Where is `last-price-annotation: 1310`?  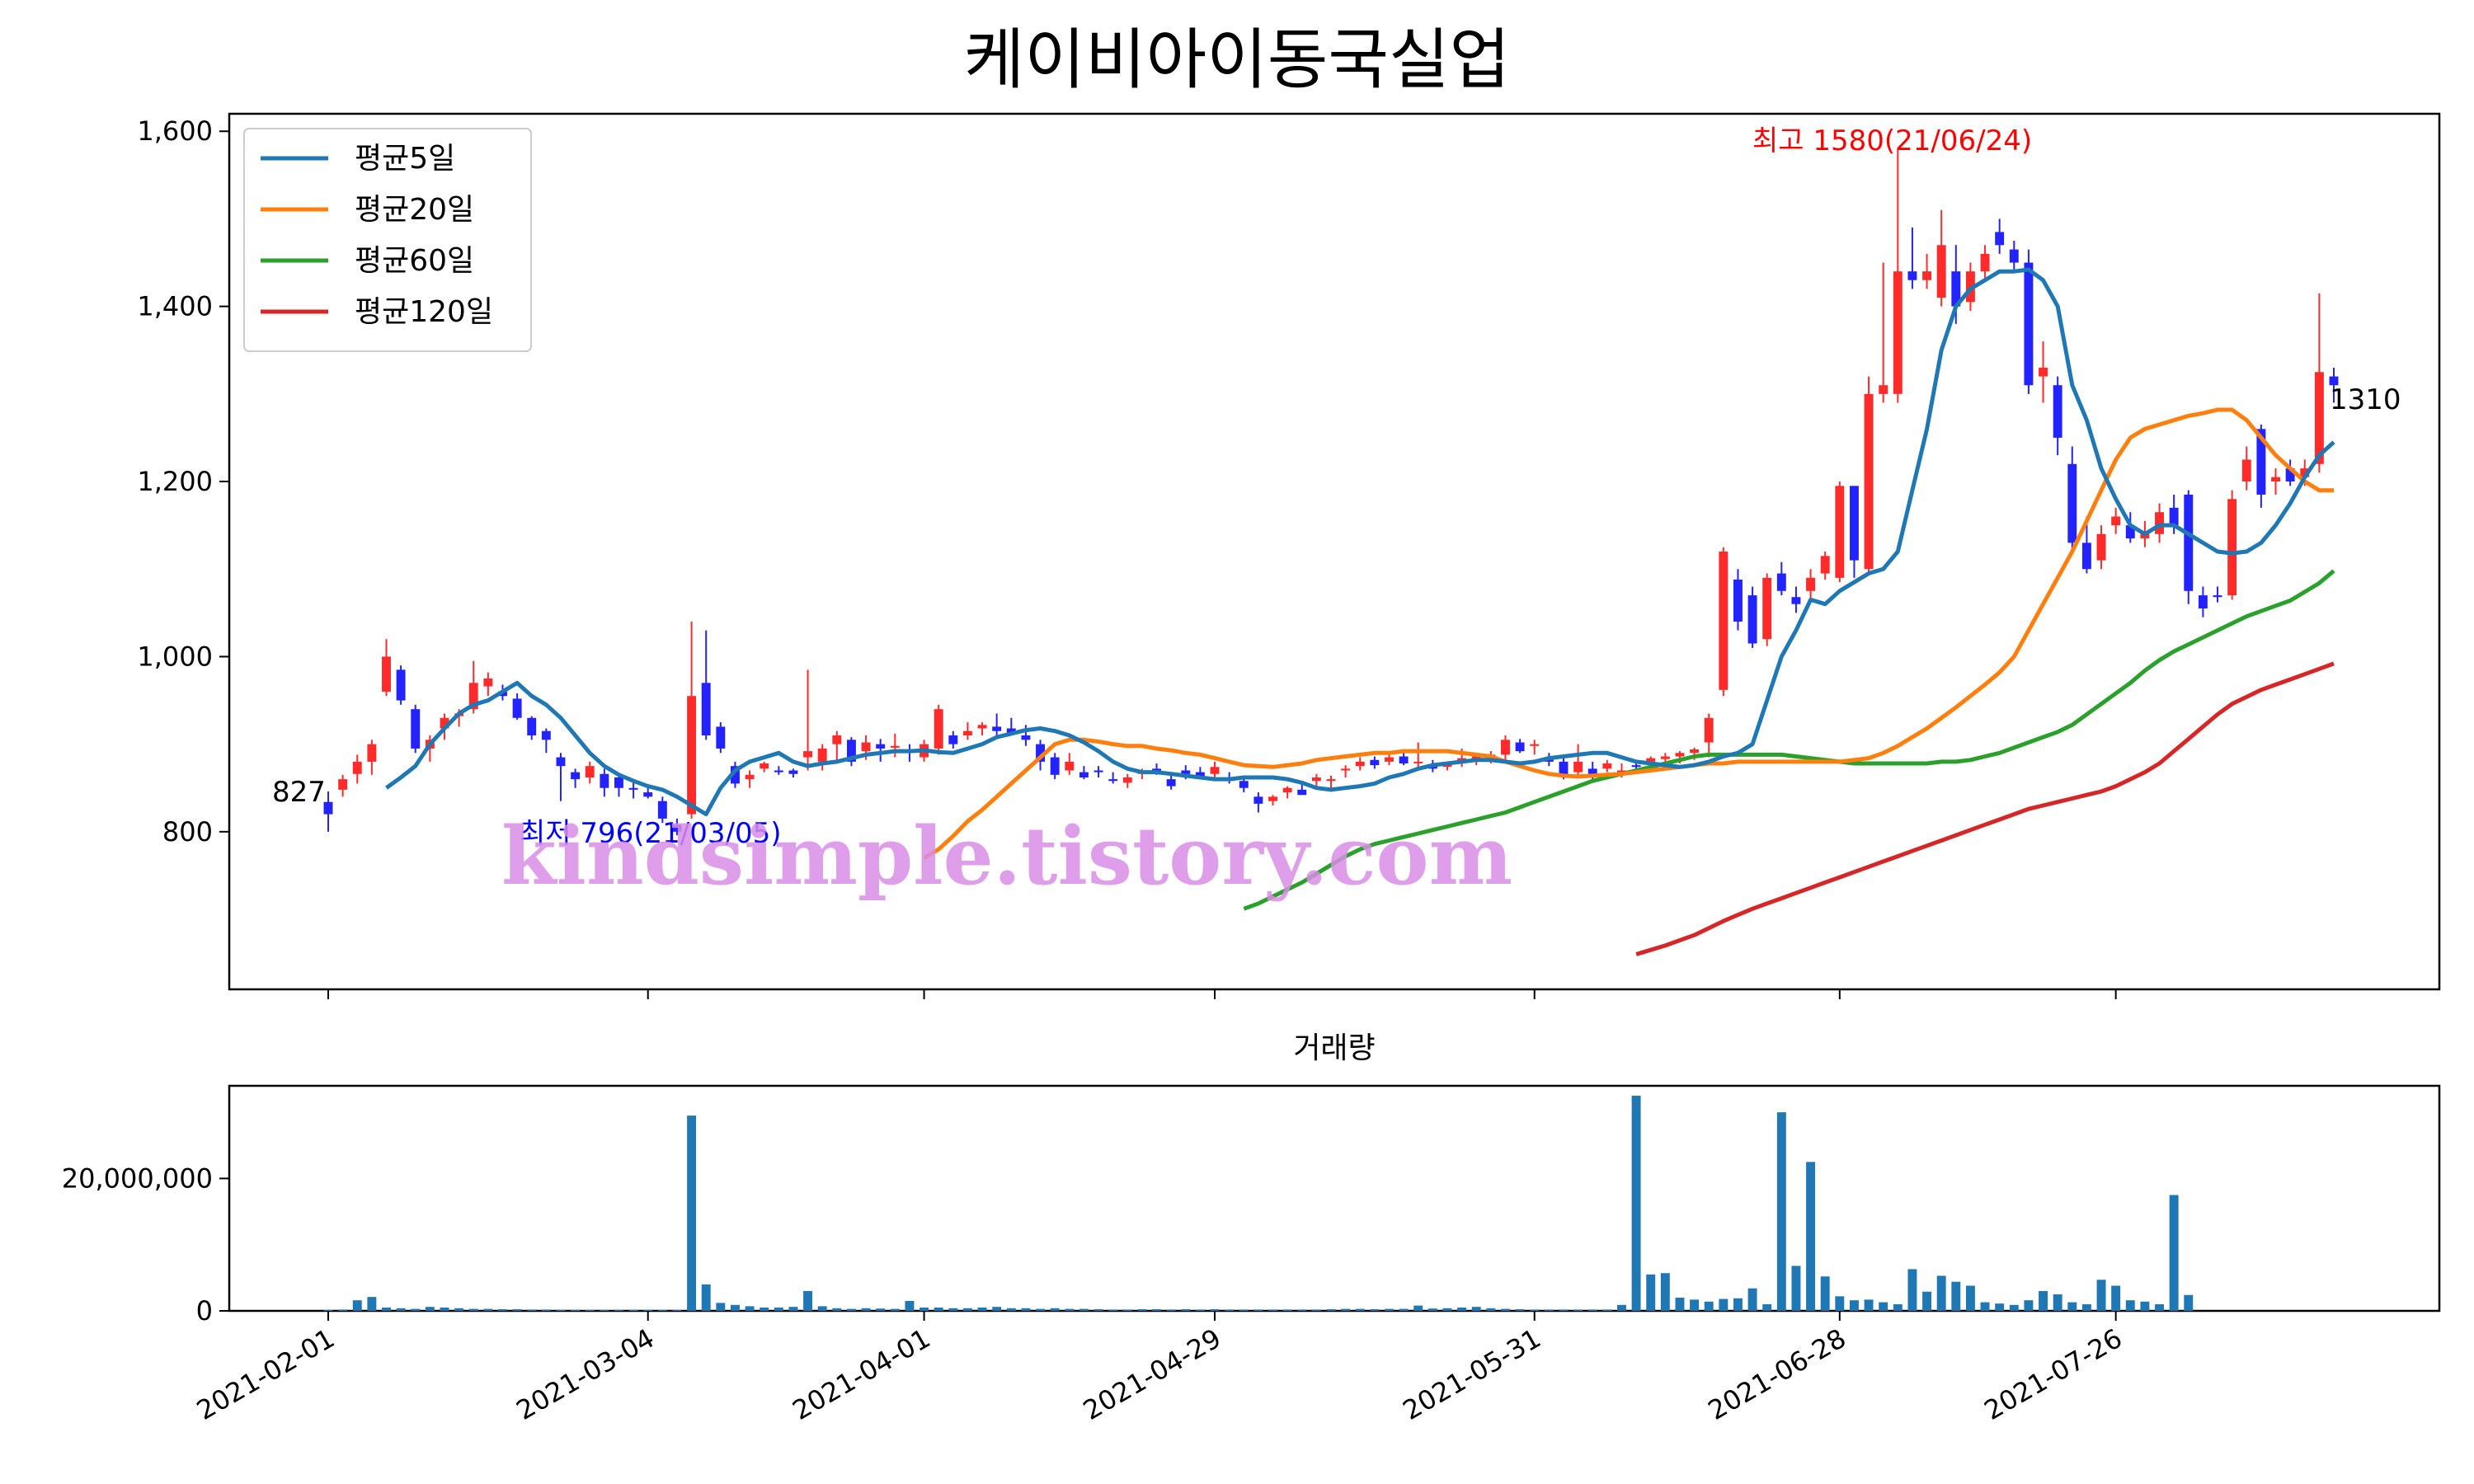
last-price-annotation: 1310 is located at coordinates (2365, 399).